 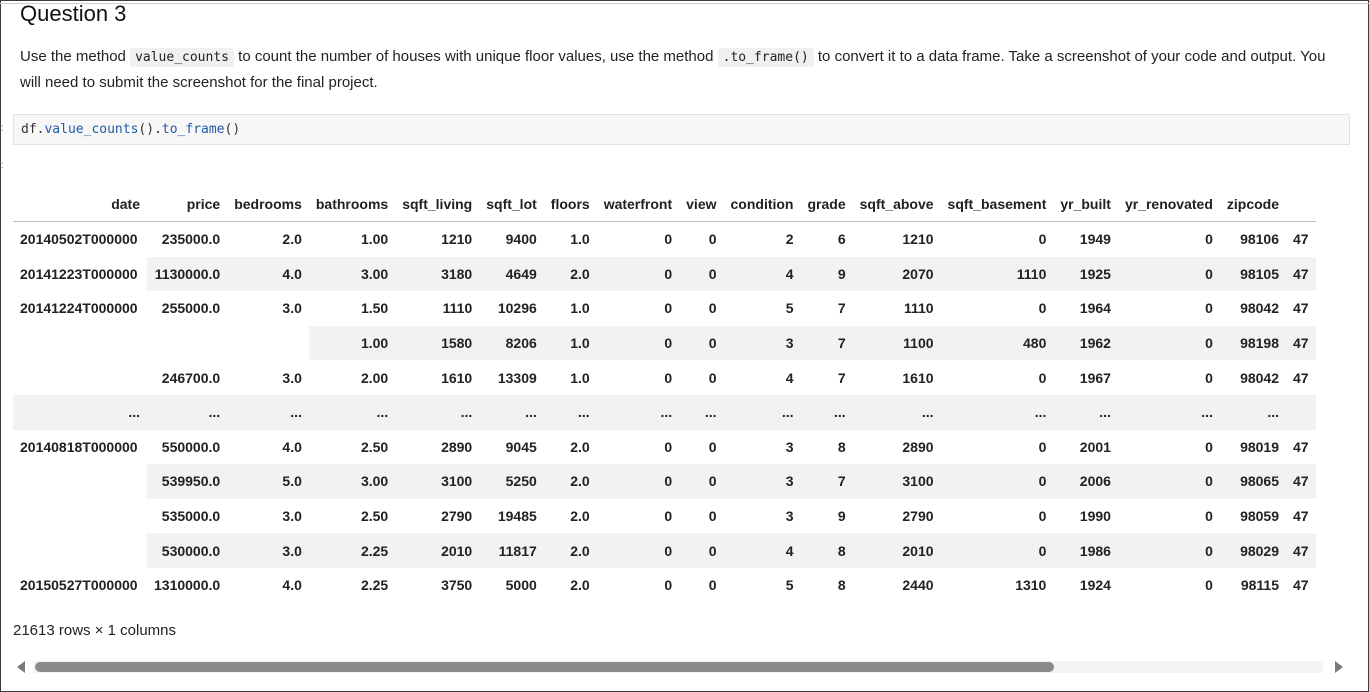 What do you see at coordinates (1085, 481) in the screenshot?
I see `table-cell: 2006` at bounding box center [1085, 481].